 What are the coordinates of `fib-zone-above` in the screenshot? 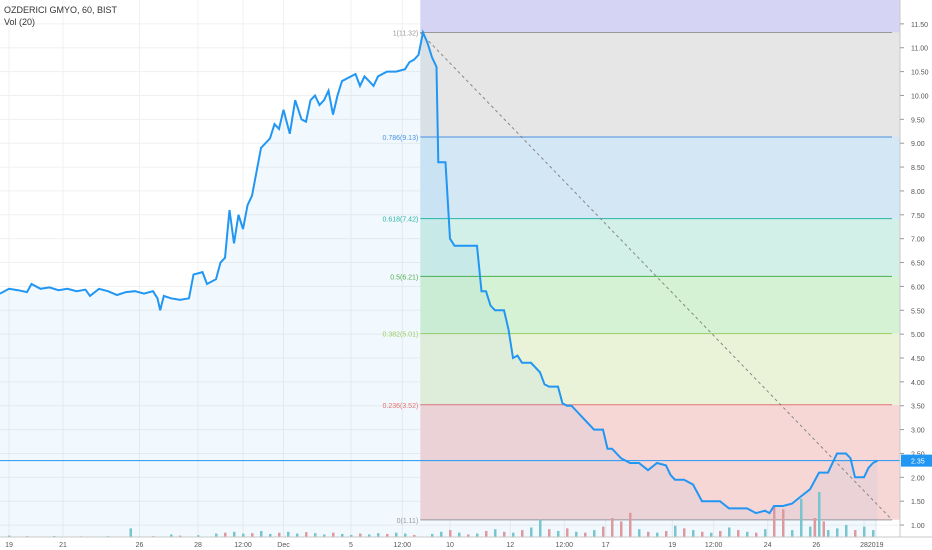 It's located at (660, 16).